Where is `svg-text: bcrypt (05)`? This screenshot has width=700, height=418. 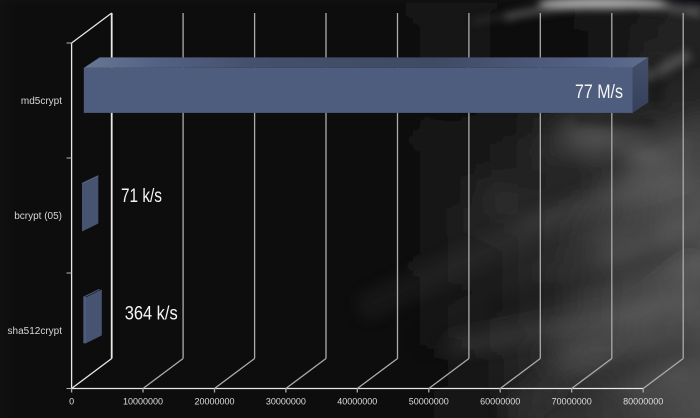
svg-text: bcrypt (05) is located at coordinates (38, 216).